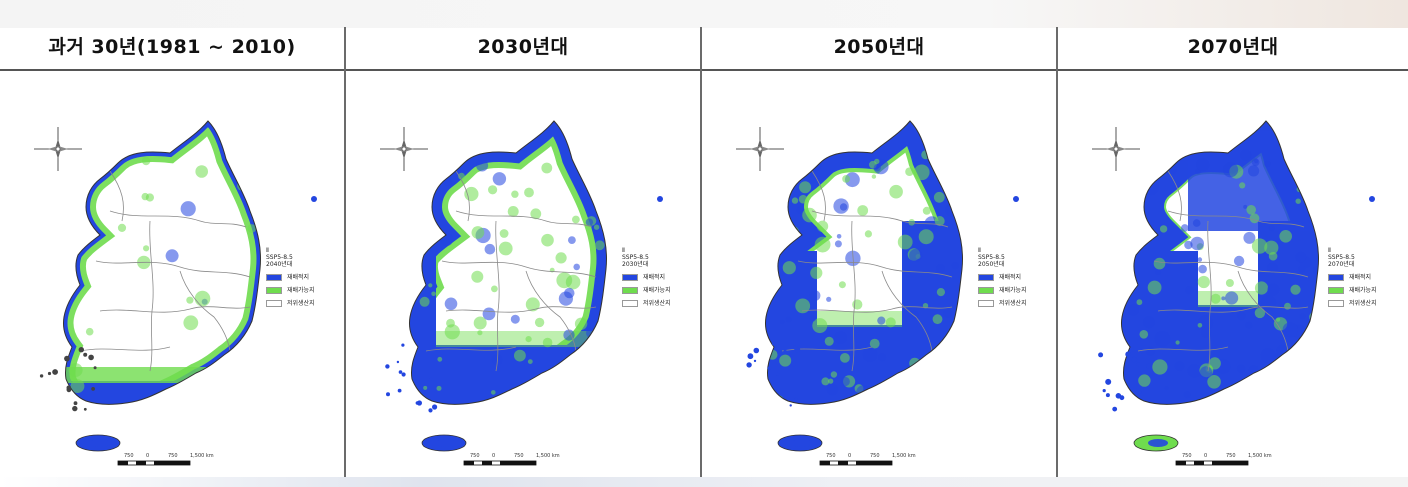 This screenshot has width=1408, height=487. What do you see at coordinates (704, 14) in the screenshot?
I see `top-band` at bounding box center [704, 14].